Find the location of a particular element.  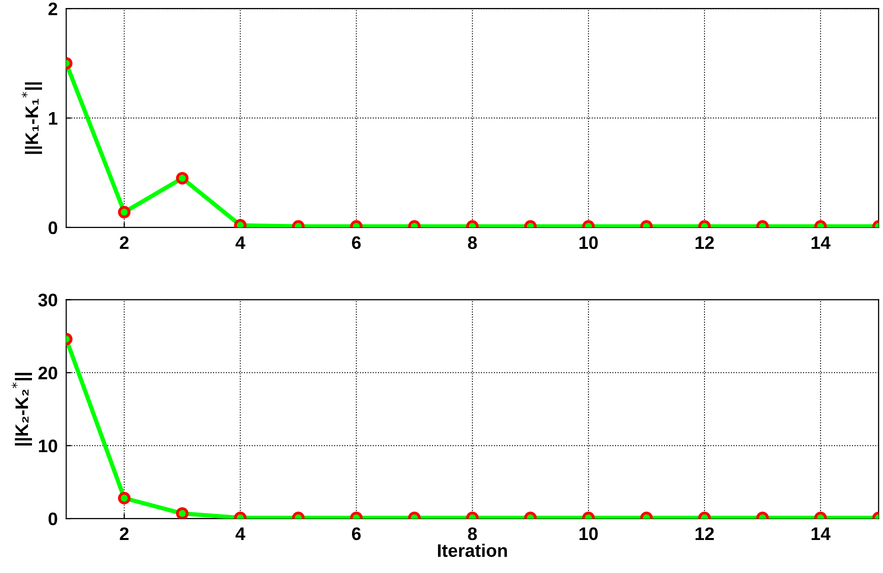

y-tick-label: 2 is located at coordinates (53, 9).